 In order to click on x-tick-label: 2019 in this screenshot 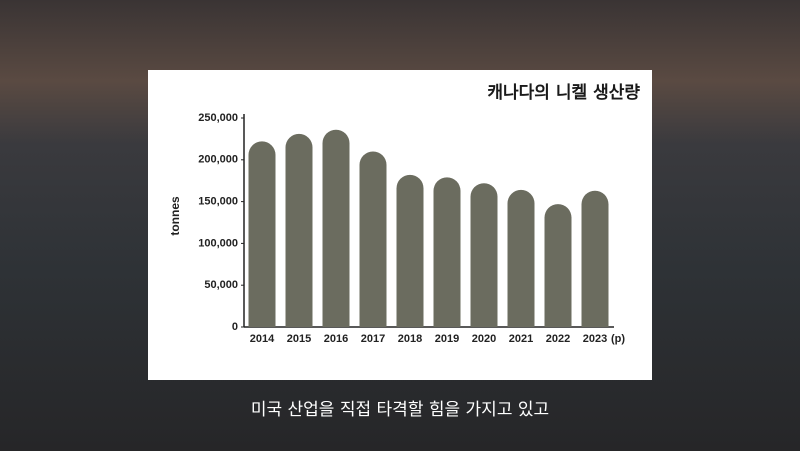, I will do `click(447, 339)`.